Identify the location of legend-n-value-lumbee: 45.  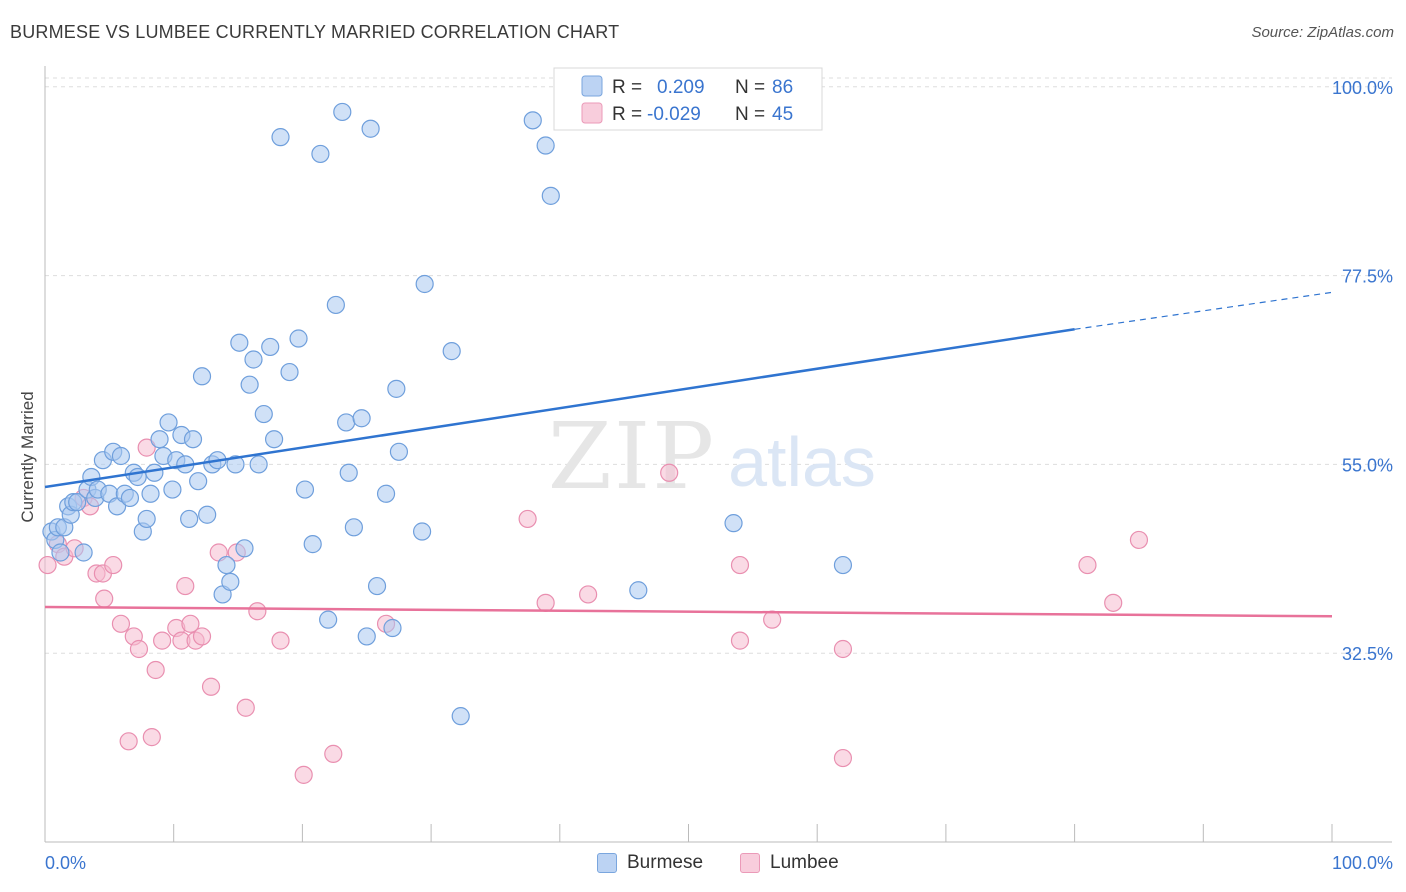
(782, 114).